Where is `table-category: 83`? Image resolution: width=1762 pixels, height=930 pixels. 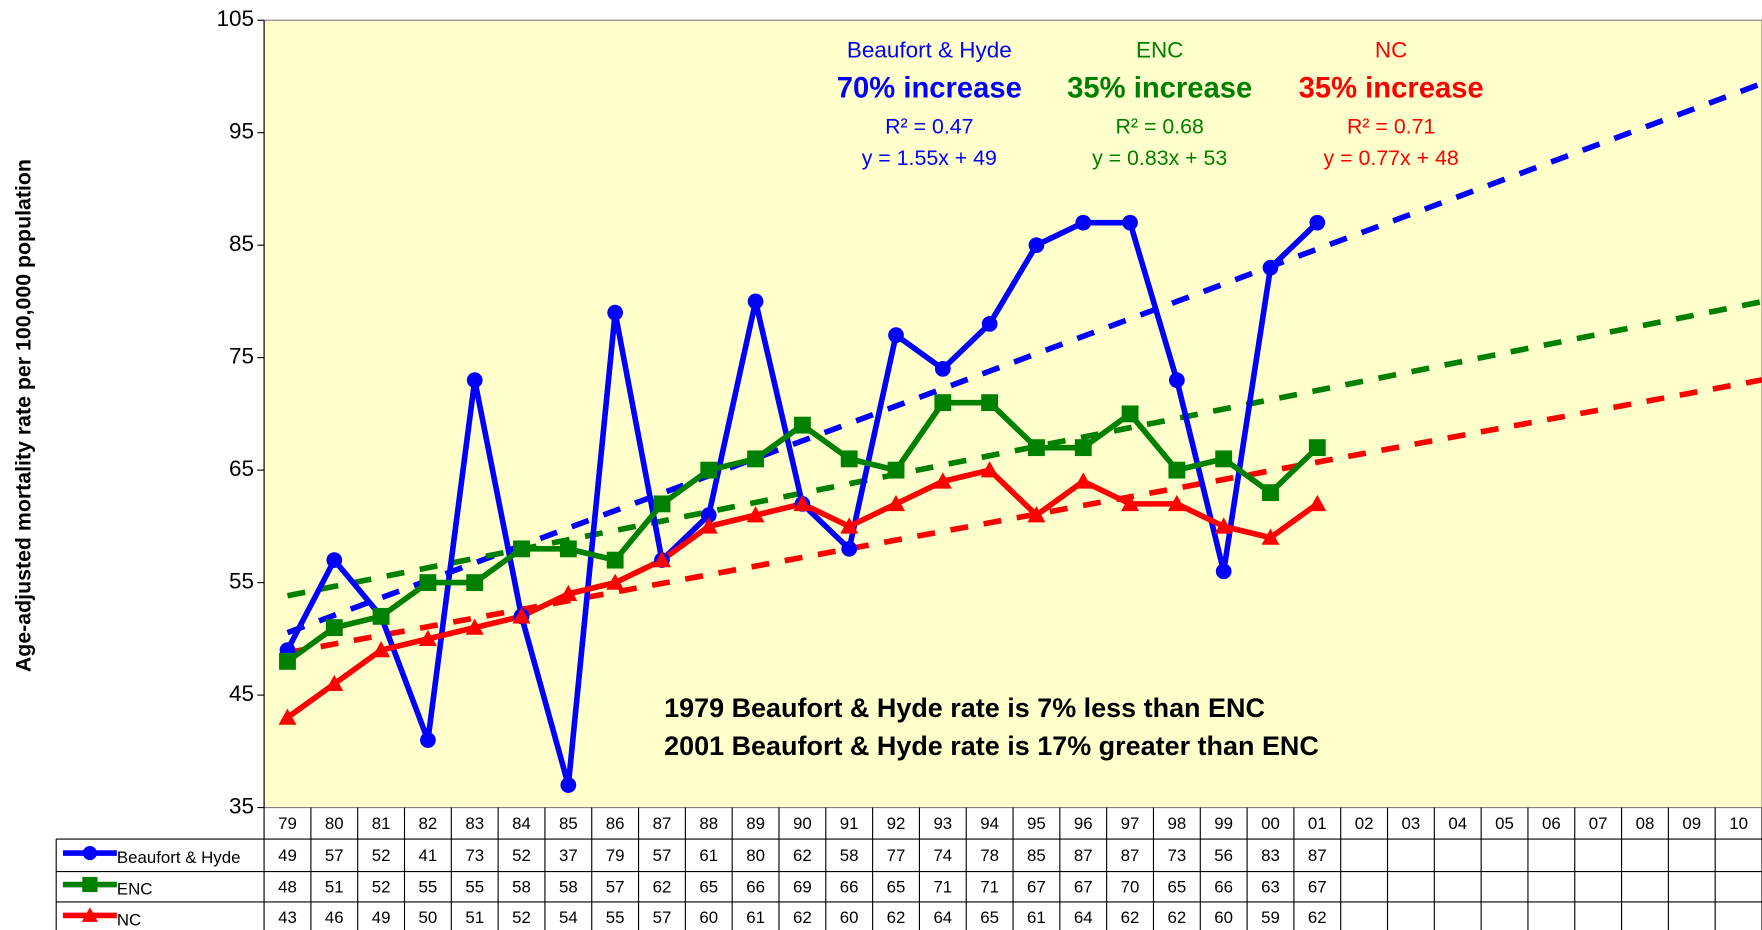
table-category: 83 is located at coordinates (474, 823).